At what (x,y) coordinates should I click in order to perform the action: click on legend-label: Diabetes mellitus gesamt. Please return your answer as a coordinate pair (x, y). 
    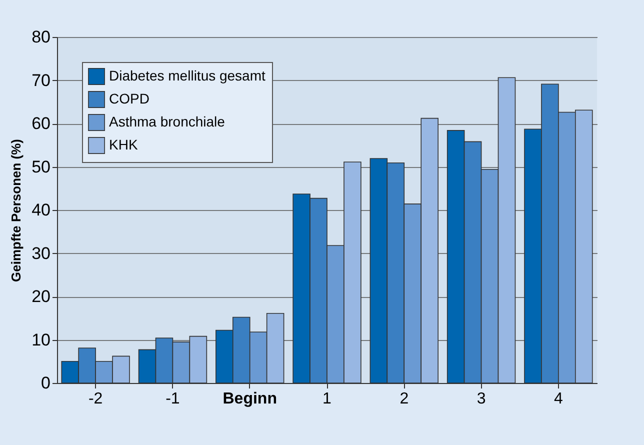
    Looking at the image, I should click on (187, 76).